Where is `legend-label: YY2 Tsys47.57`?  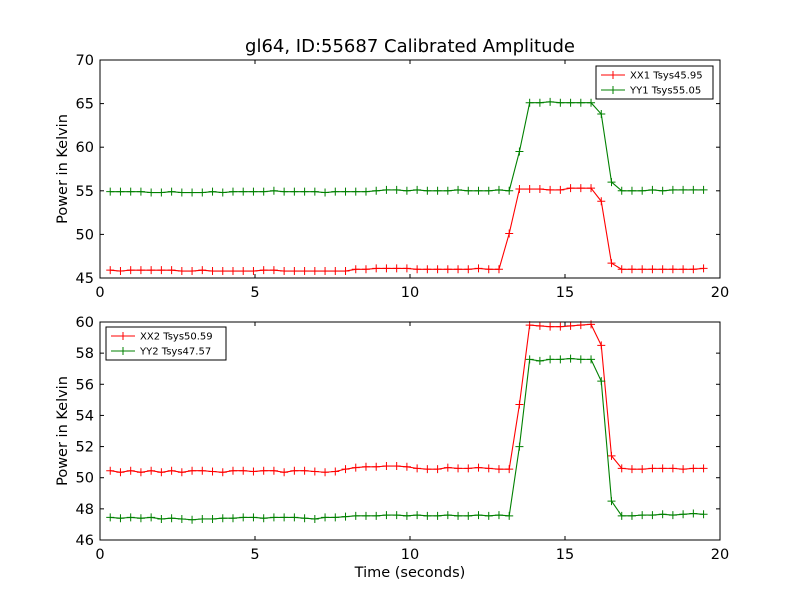 legend-label: YY2 Tsys47.57 is located at coordinates (175, 352).